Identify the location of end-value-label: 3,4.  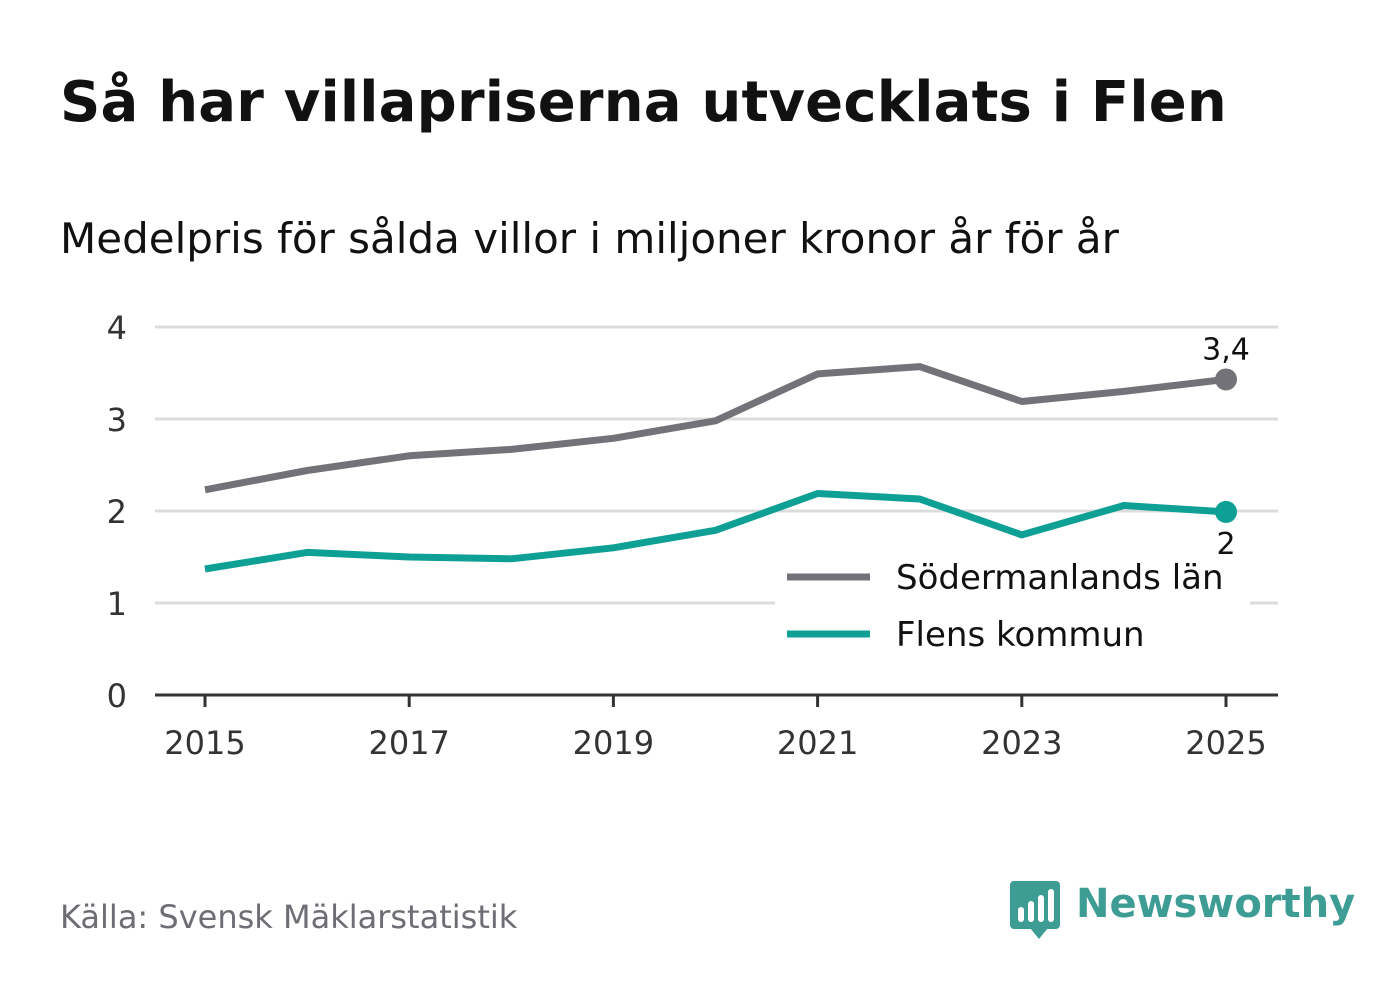
(1226, 349).